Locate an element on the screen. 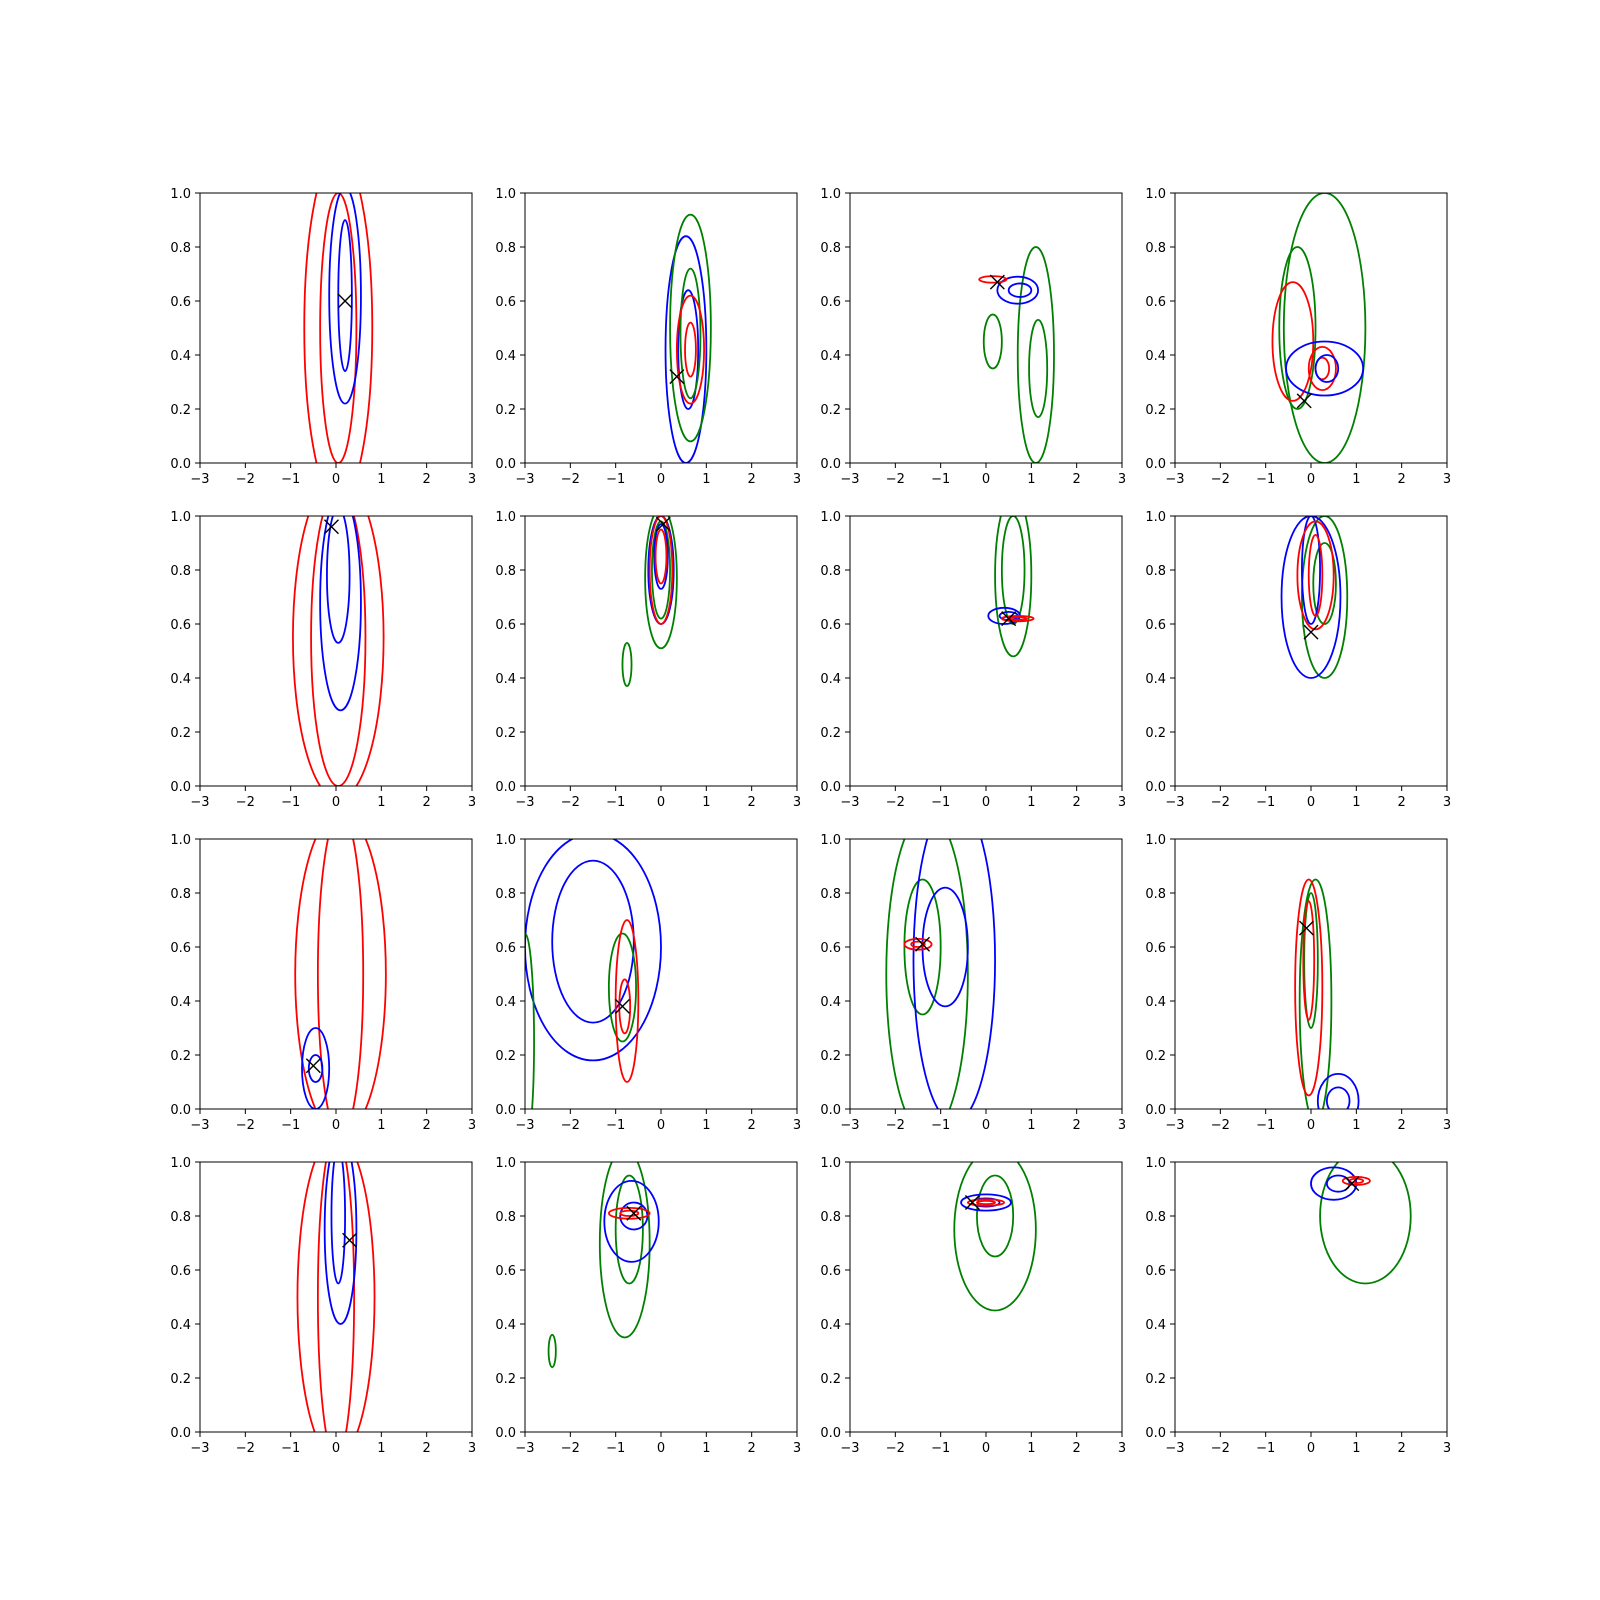 The height and width of the screenshot is (1600, 1600). panel-4-4: −3 −2 −1 0 1 2 3 0.0 0.2 0.4 0.6 0.8 1.0 is located at coordinates (1298, 1306).